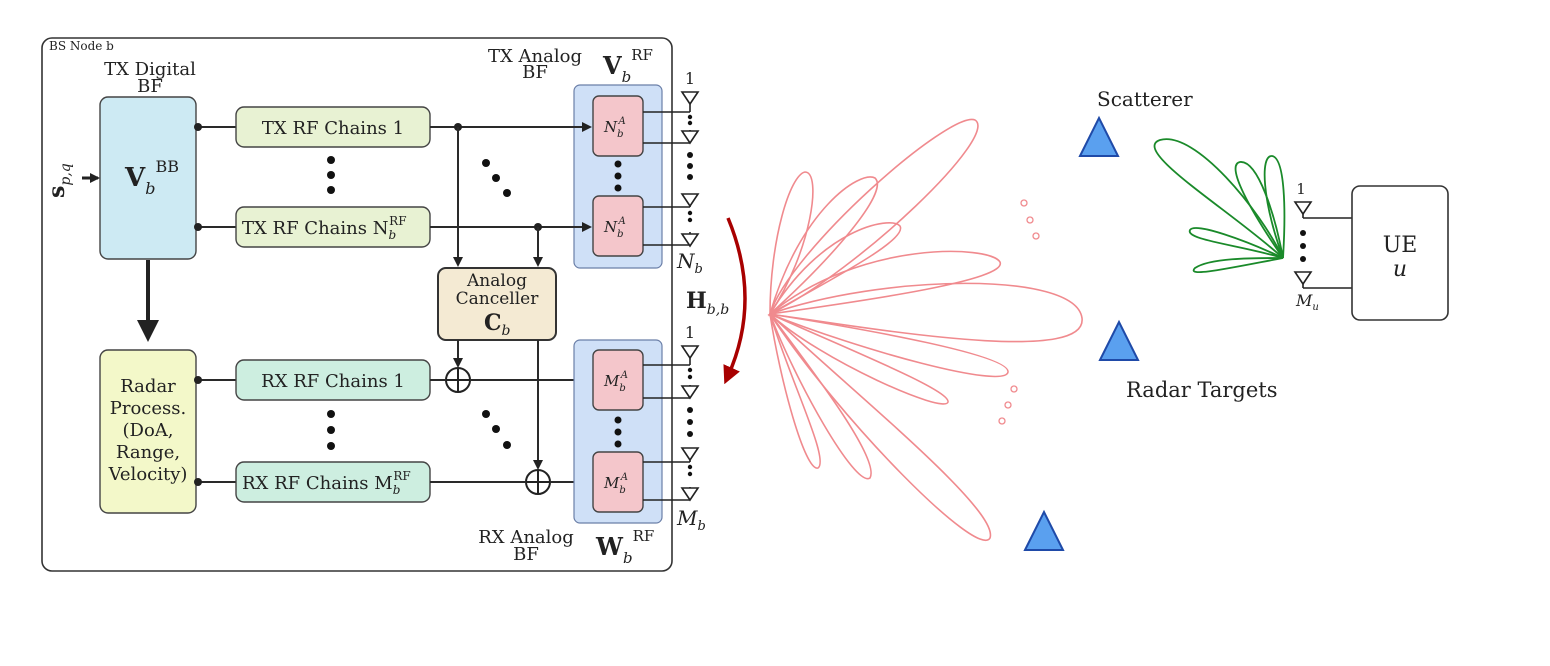 This screenshot has height=666, width=1550. Describe the element at coordinates (671, 423) in the screenshot. I see `rx-antenna-array` at that location.